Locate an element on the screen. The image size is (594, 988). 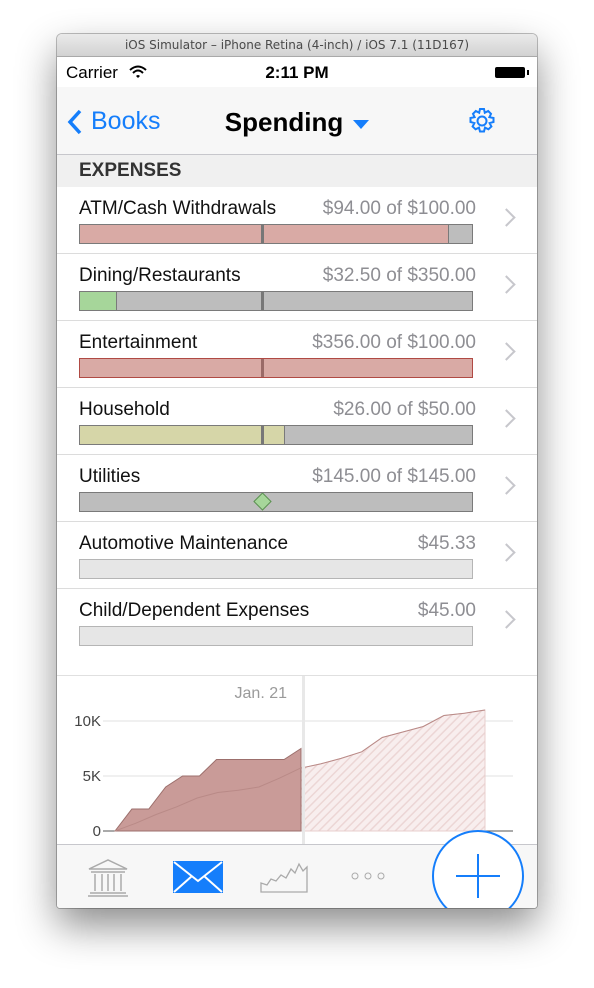
expense-name: Utilities is located at coordinates (110, 476).